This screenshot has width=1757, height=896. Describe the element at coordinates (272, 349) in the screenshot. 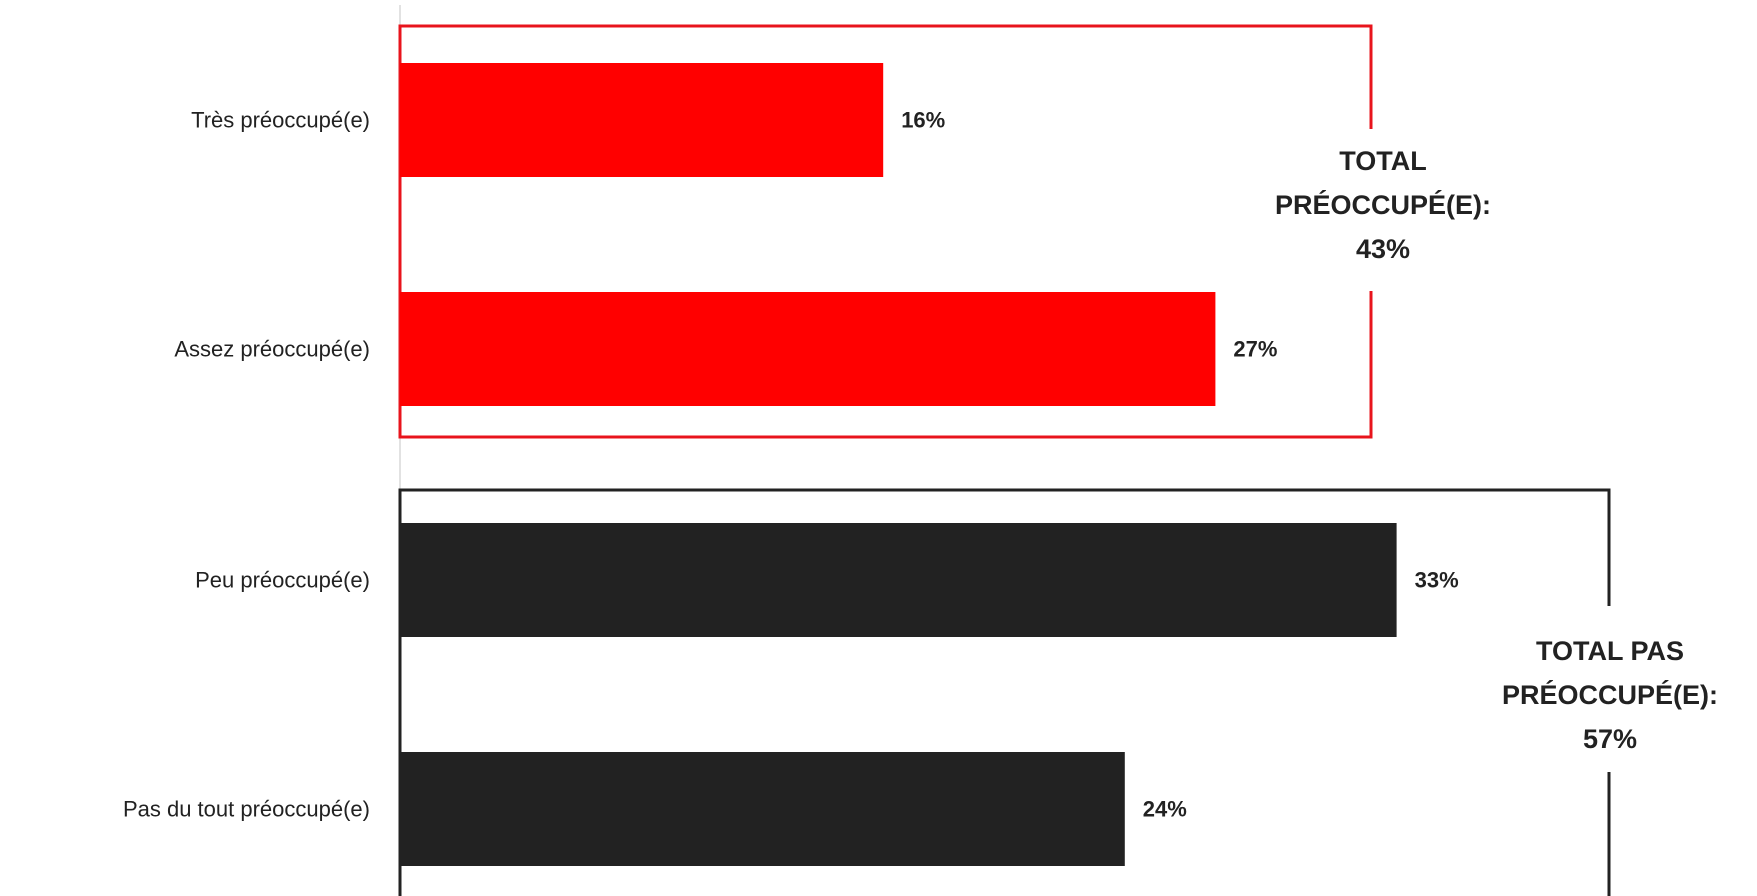

I see `category-label-1: Assez préoccupé(e)` at that location.